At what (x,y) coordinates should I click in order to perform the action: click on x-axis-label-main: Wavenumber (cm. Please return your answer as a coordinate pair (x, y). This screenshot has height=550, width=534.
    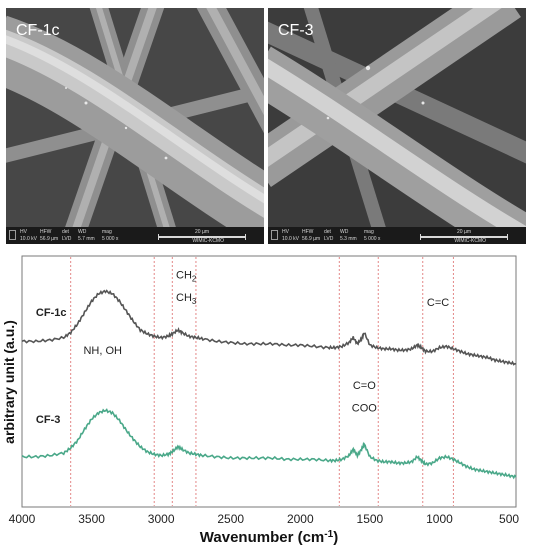
    Looking at the image, I should click on (262, 537).